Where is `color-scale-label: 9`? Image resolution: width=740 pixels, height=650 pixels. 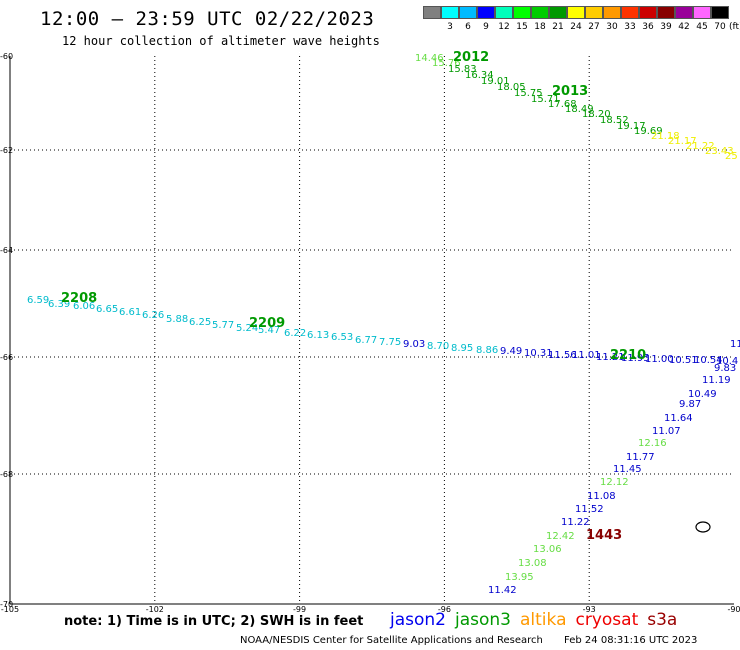 color-scale-label: 9 is located at coordinates (486, 27).